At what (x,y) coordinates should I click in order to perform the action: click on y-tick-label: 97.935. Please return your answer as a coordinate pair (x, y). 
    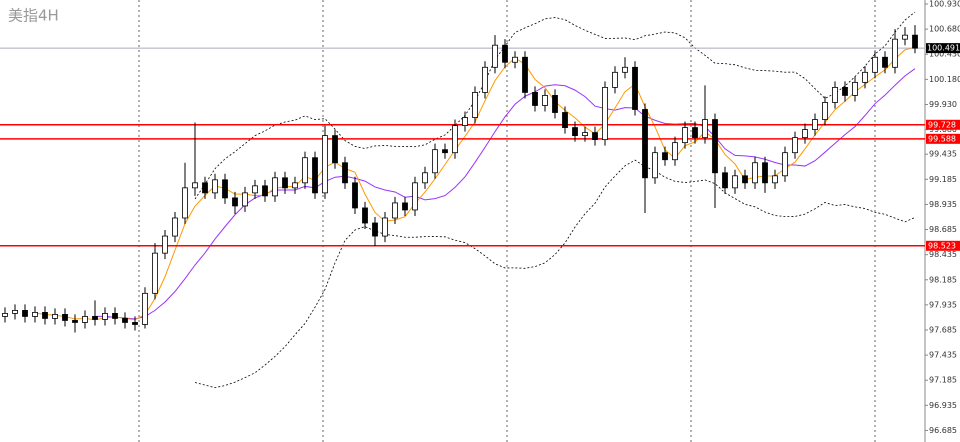
    Looking at the image, I should click on (943, 304).